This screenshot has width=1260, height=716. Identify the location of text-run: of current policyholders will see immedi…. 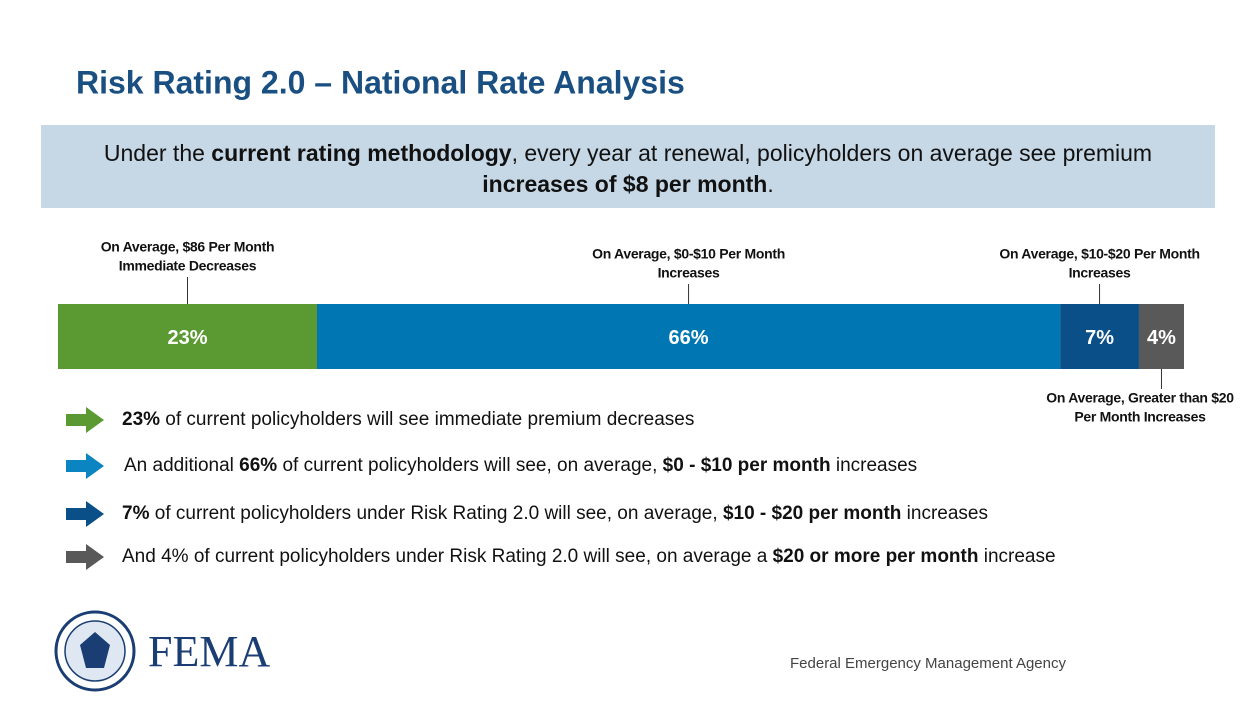
(427, 419).